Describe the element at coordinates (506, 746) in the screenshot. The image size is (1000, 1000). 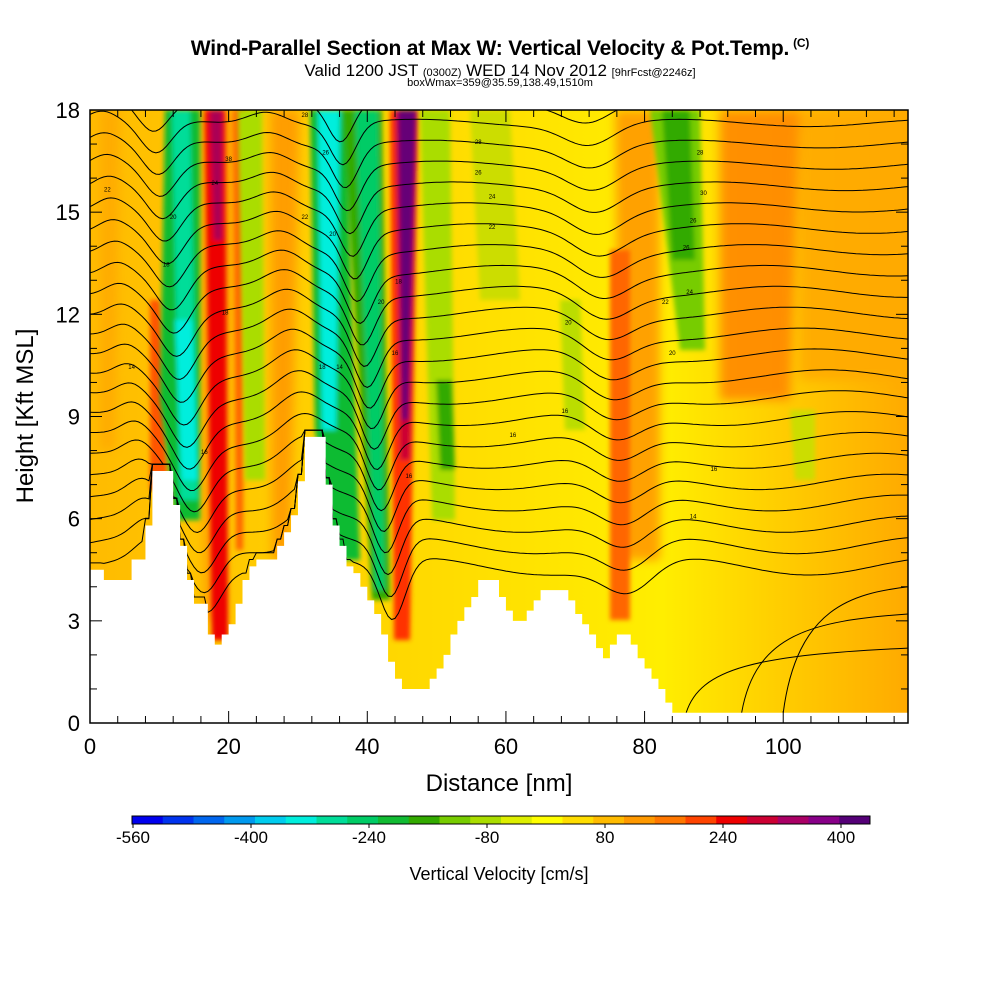
I see `x-tick-label: 60` at that location.